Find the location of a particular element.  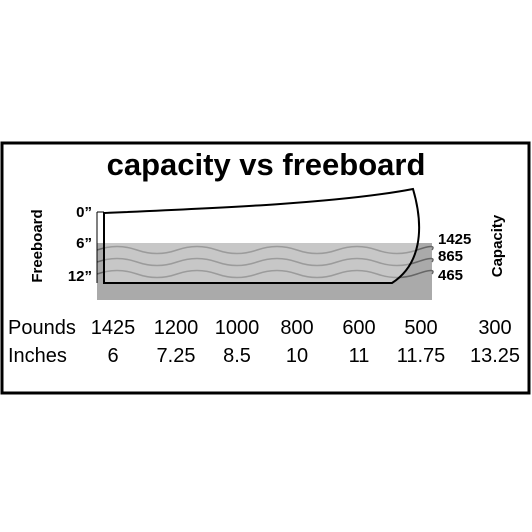

cell: 7.25 is located at coordinates (176, 356).